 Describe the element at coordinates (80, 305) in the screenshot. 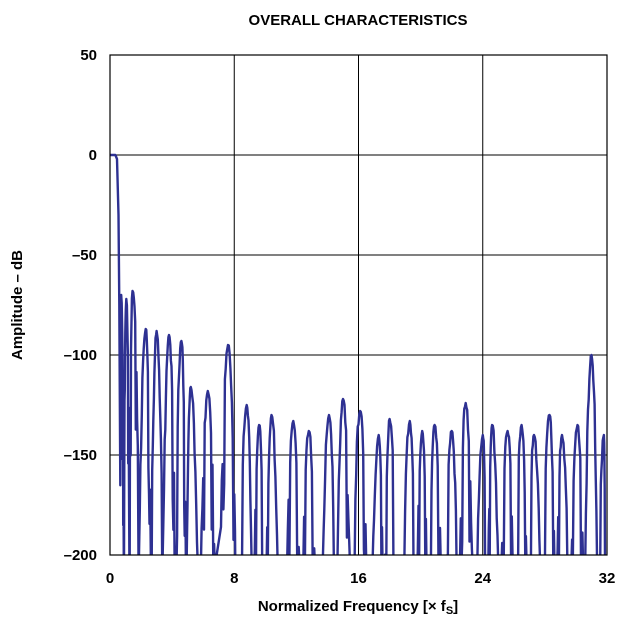

I see `y-axis-ticks: 50 0 –50 –100 –150 –200` at that location.